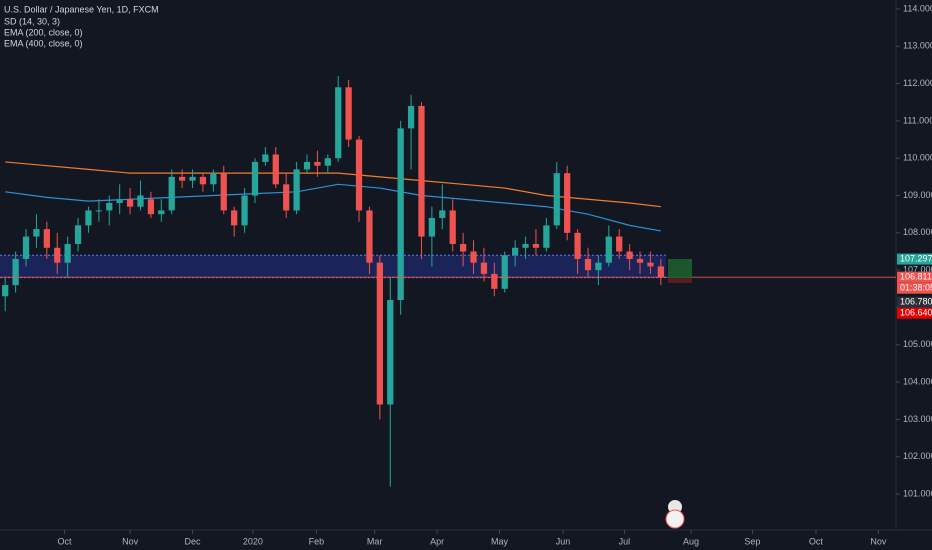 The height and width of the screenshot is (550, 932). I want to click on chart-title: U.S. Dollar / Japanese Yen, 1D, FXCM, so click(81, 9).